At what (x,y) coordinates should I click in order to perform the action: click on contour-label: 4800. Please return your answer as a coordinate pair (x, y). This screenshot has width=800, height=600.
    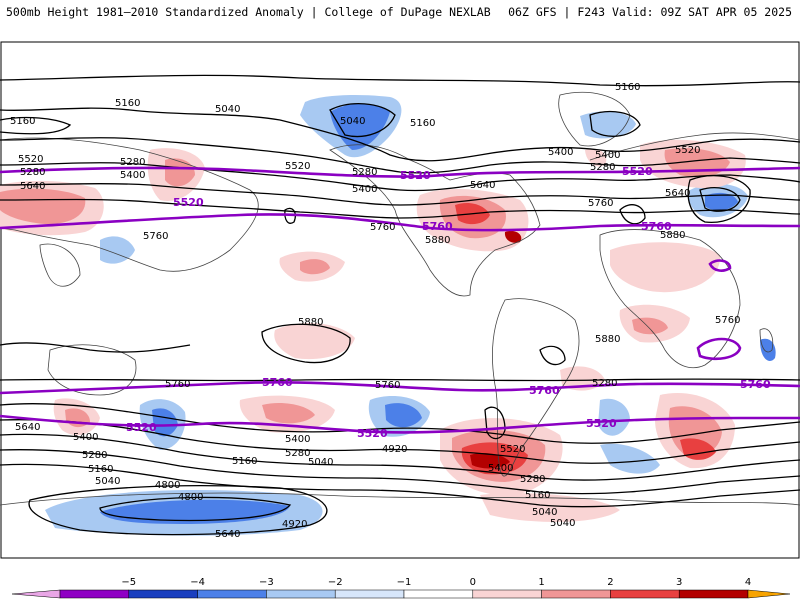
    Looking at the image, I should click on (167, 485).